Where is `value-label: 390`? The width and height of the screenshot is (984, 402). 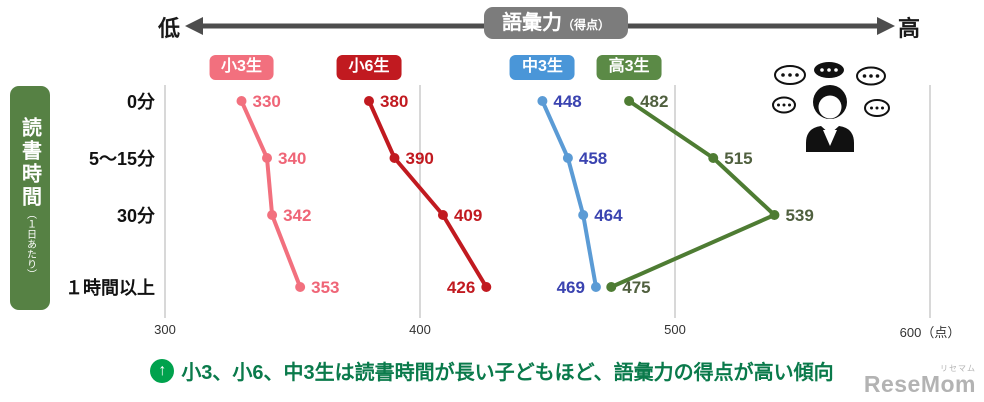 value-label: 390 is located at coordinates (420, 158).